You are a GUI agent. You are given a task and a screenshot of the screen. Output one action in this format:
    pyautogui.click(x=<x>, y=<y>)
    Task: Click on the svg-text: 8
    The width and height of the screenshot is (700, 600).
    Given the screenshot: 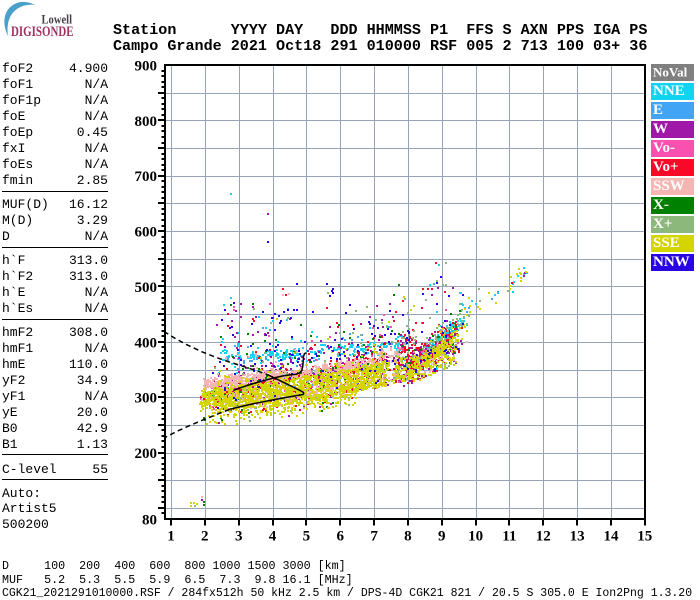 What is the action you would take?
    pyautogui.click(x=408, y=537)
    